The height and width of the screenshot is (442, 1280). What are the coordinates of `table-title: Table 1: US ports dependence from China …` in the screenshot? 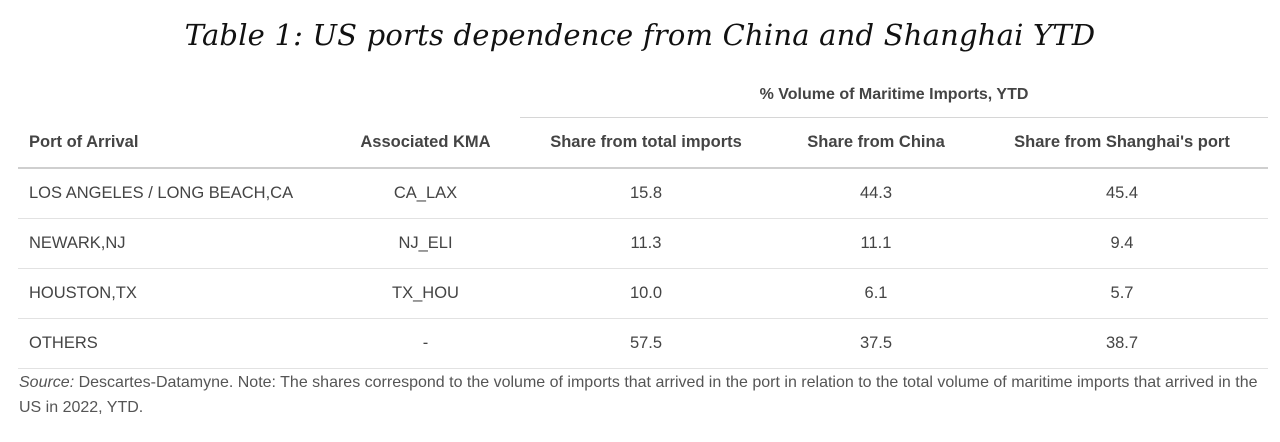 It's located at (640, 35).